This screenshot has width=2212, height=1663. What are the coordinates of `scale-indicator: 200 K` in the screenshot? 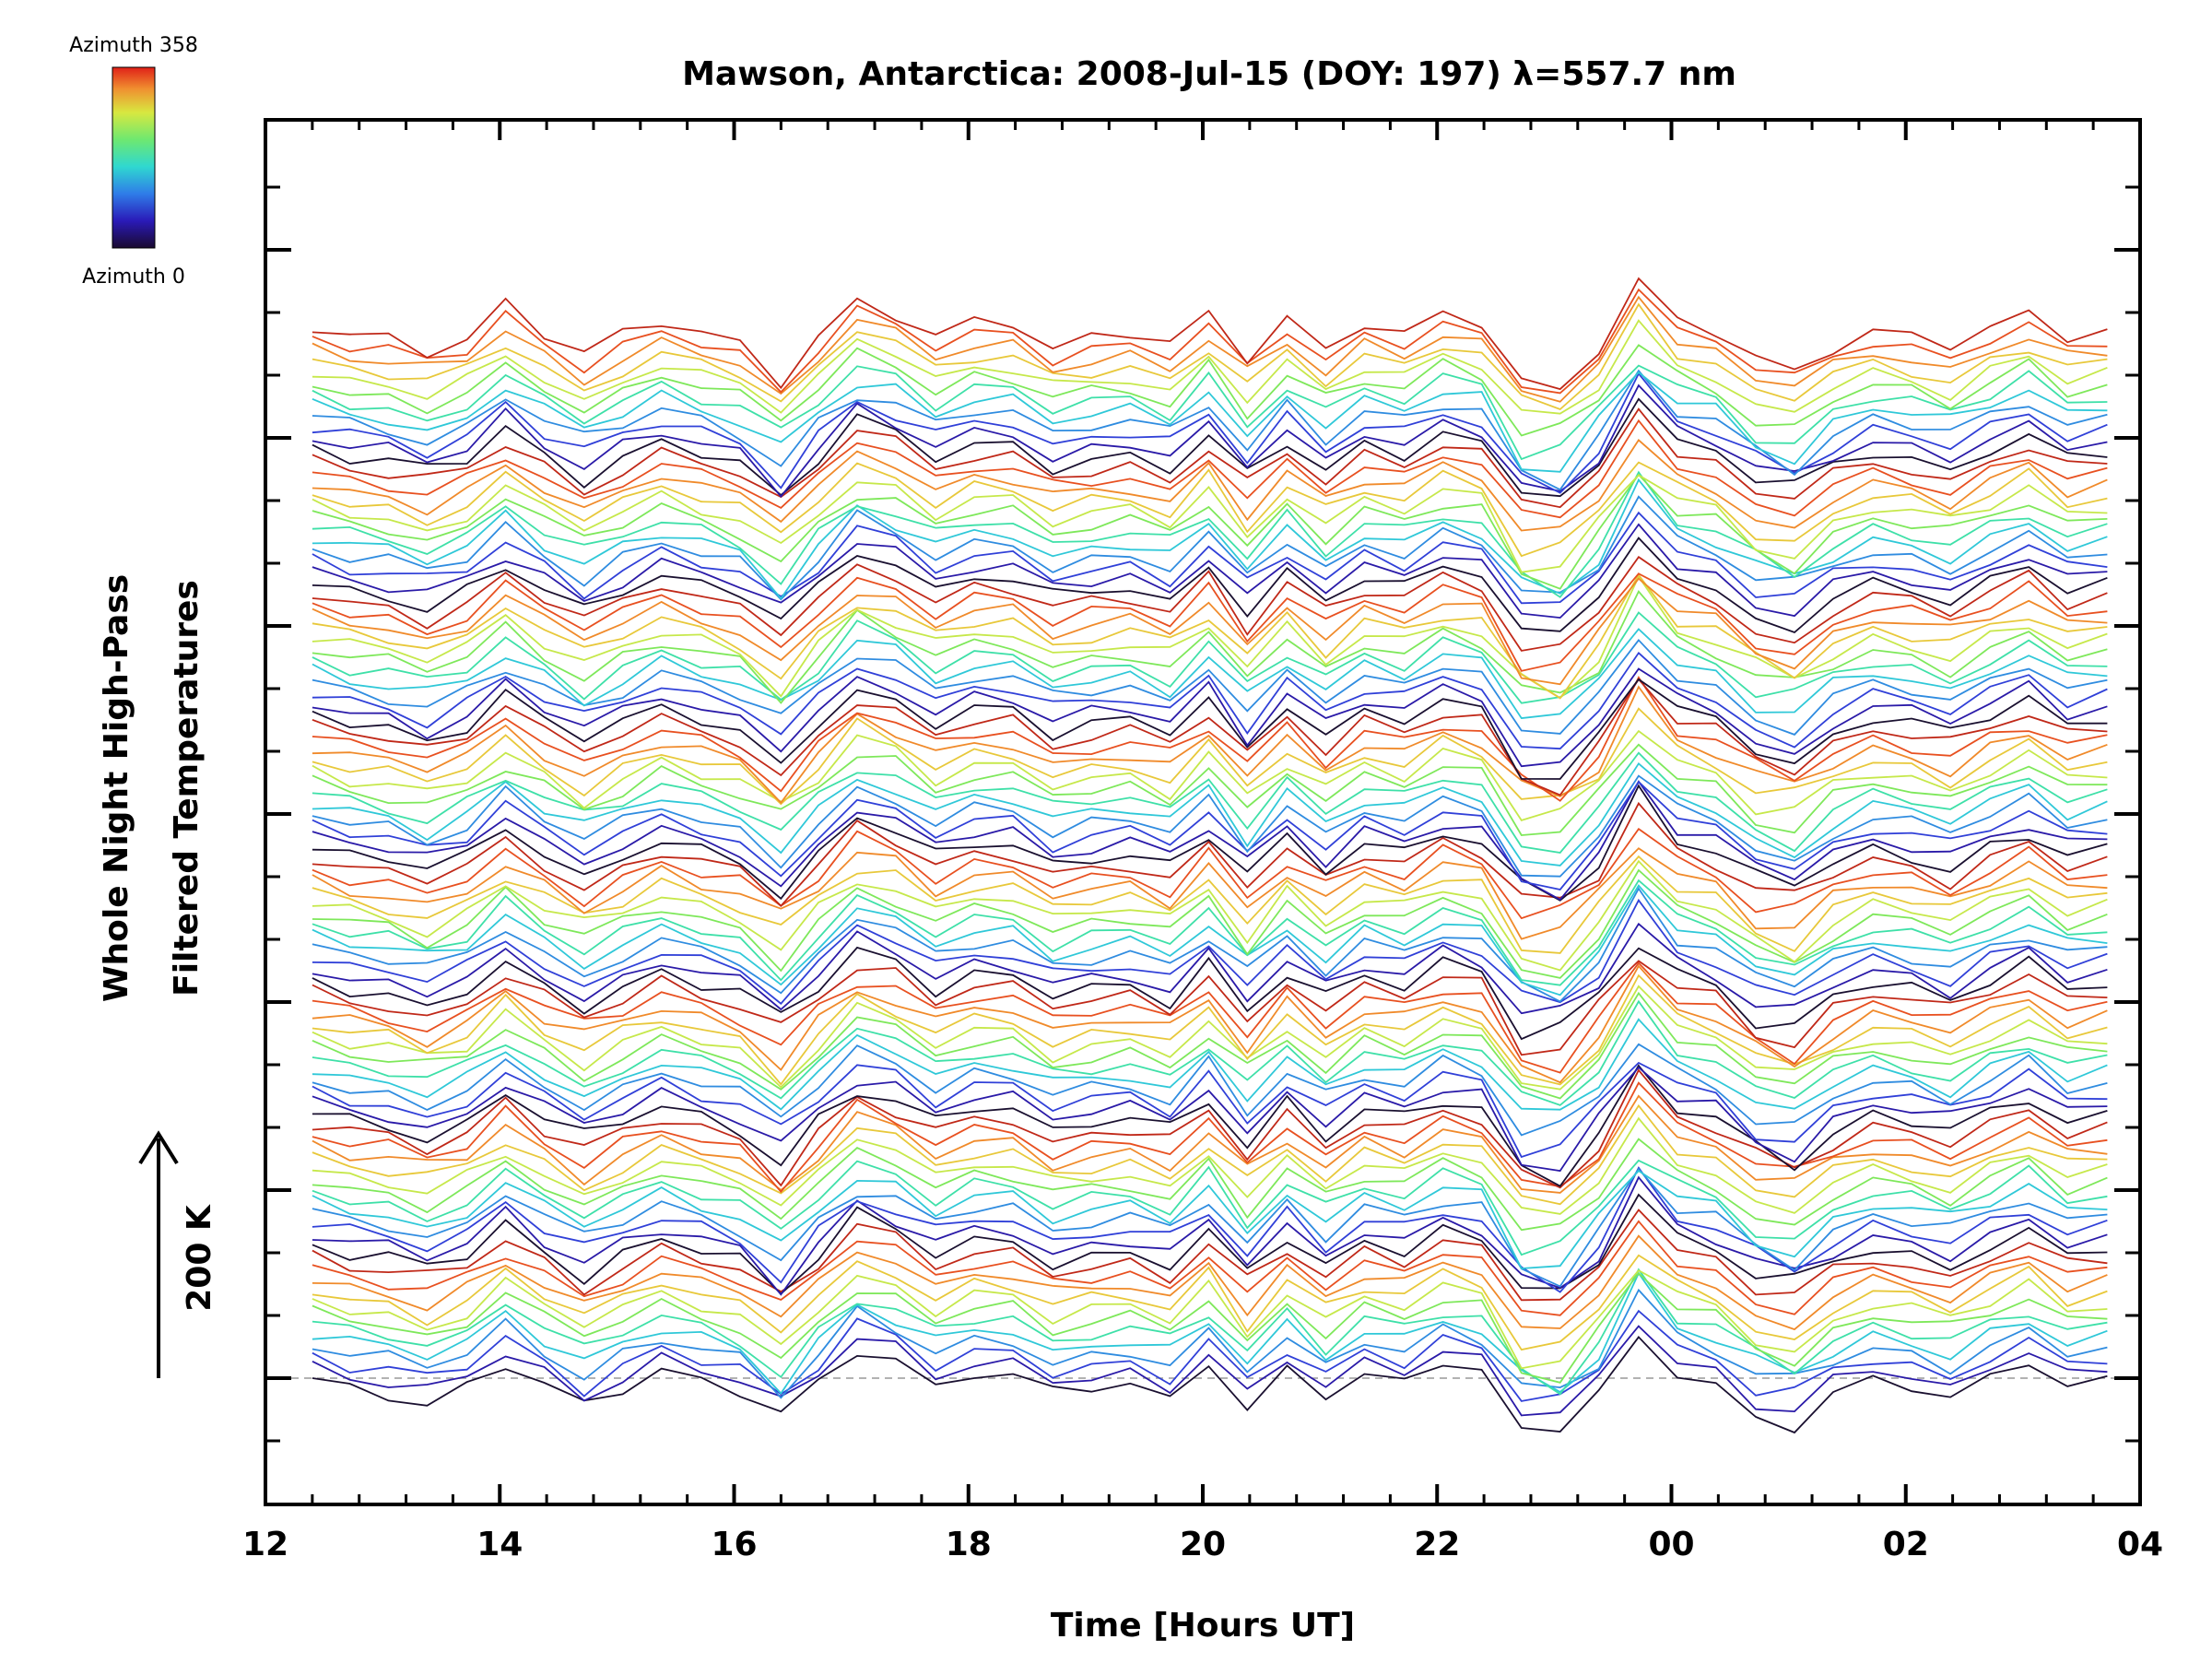 It's located at (178, 1254).